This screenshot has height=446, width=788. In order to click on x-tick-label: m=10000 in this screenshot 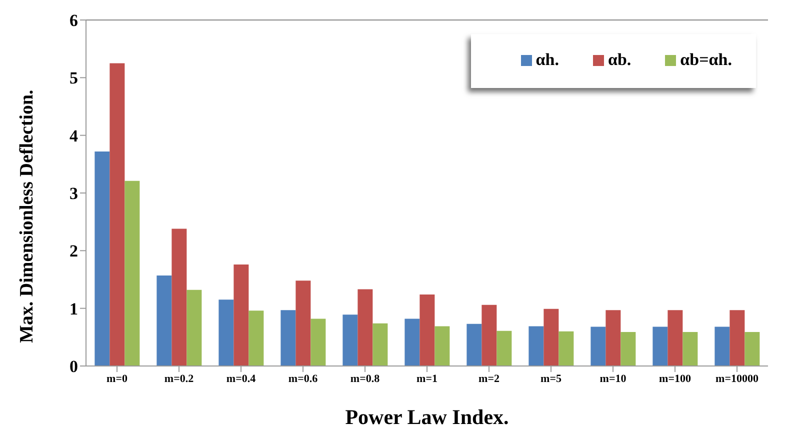, I will do `click(737, 378)`.